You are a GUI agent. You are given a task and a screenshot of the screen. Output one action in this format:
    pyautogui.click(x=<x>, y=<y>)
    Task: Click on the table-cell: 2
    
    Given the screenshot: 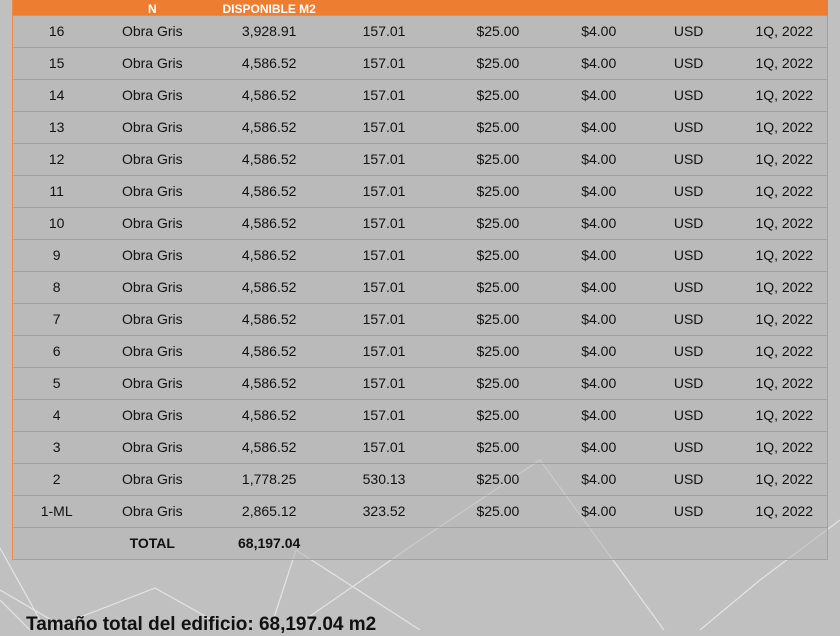 What is the action you would take?
    pyautogui.click(x=56, y=479)
    